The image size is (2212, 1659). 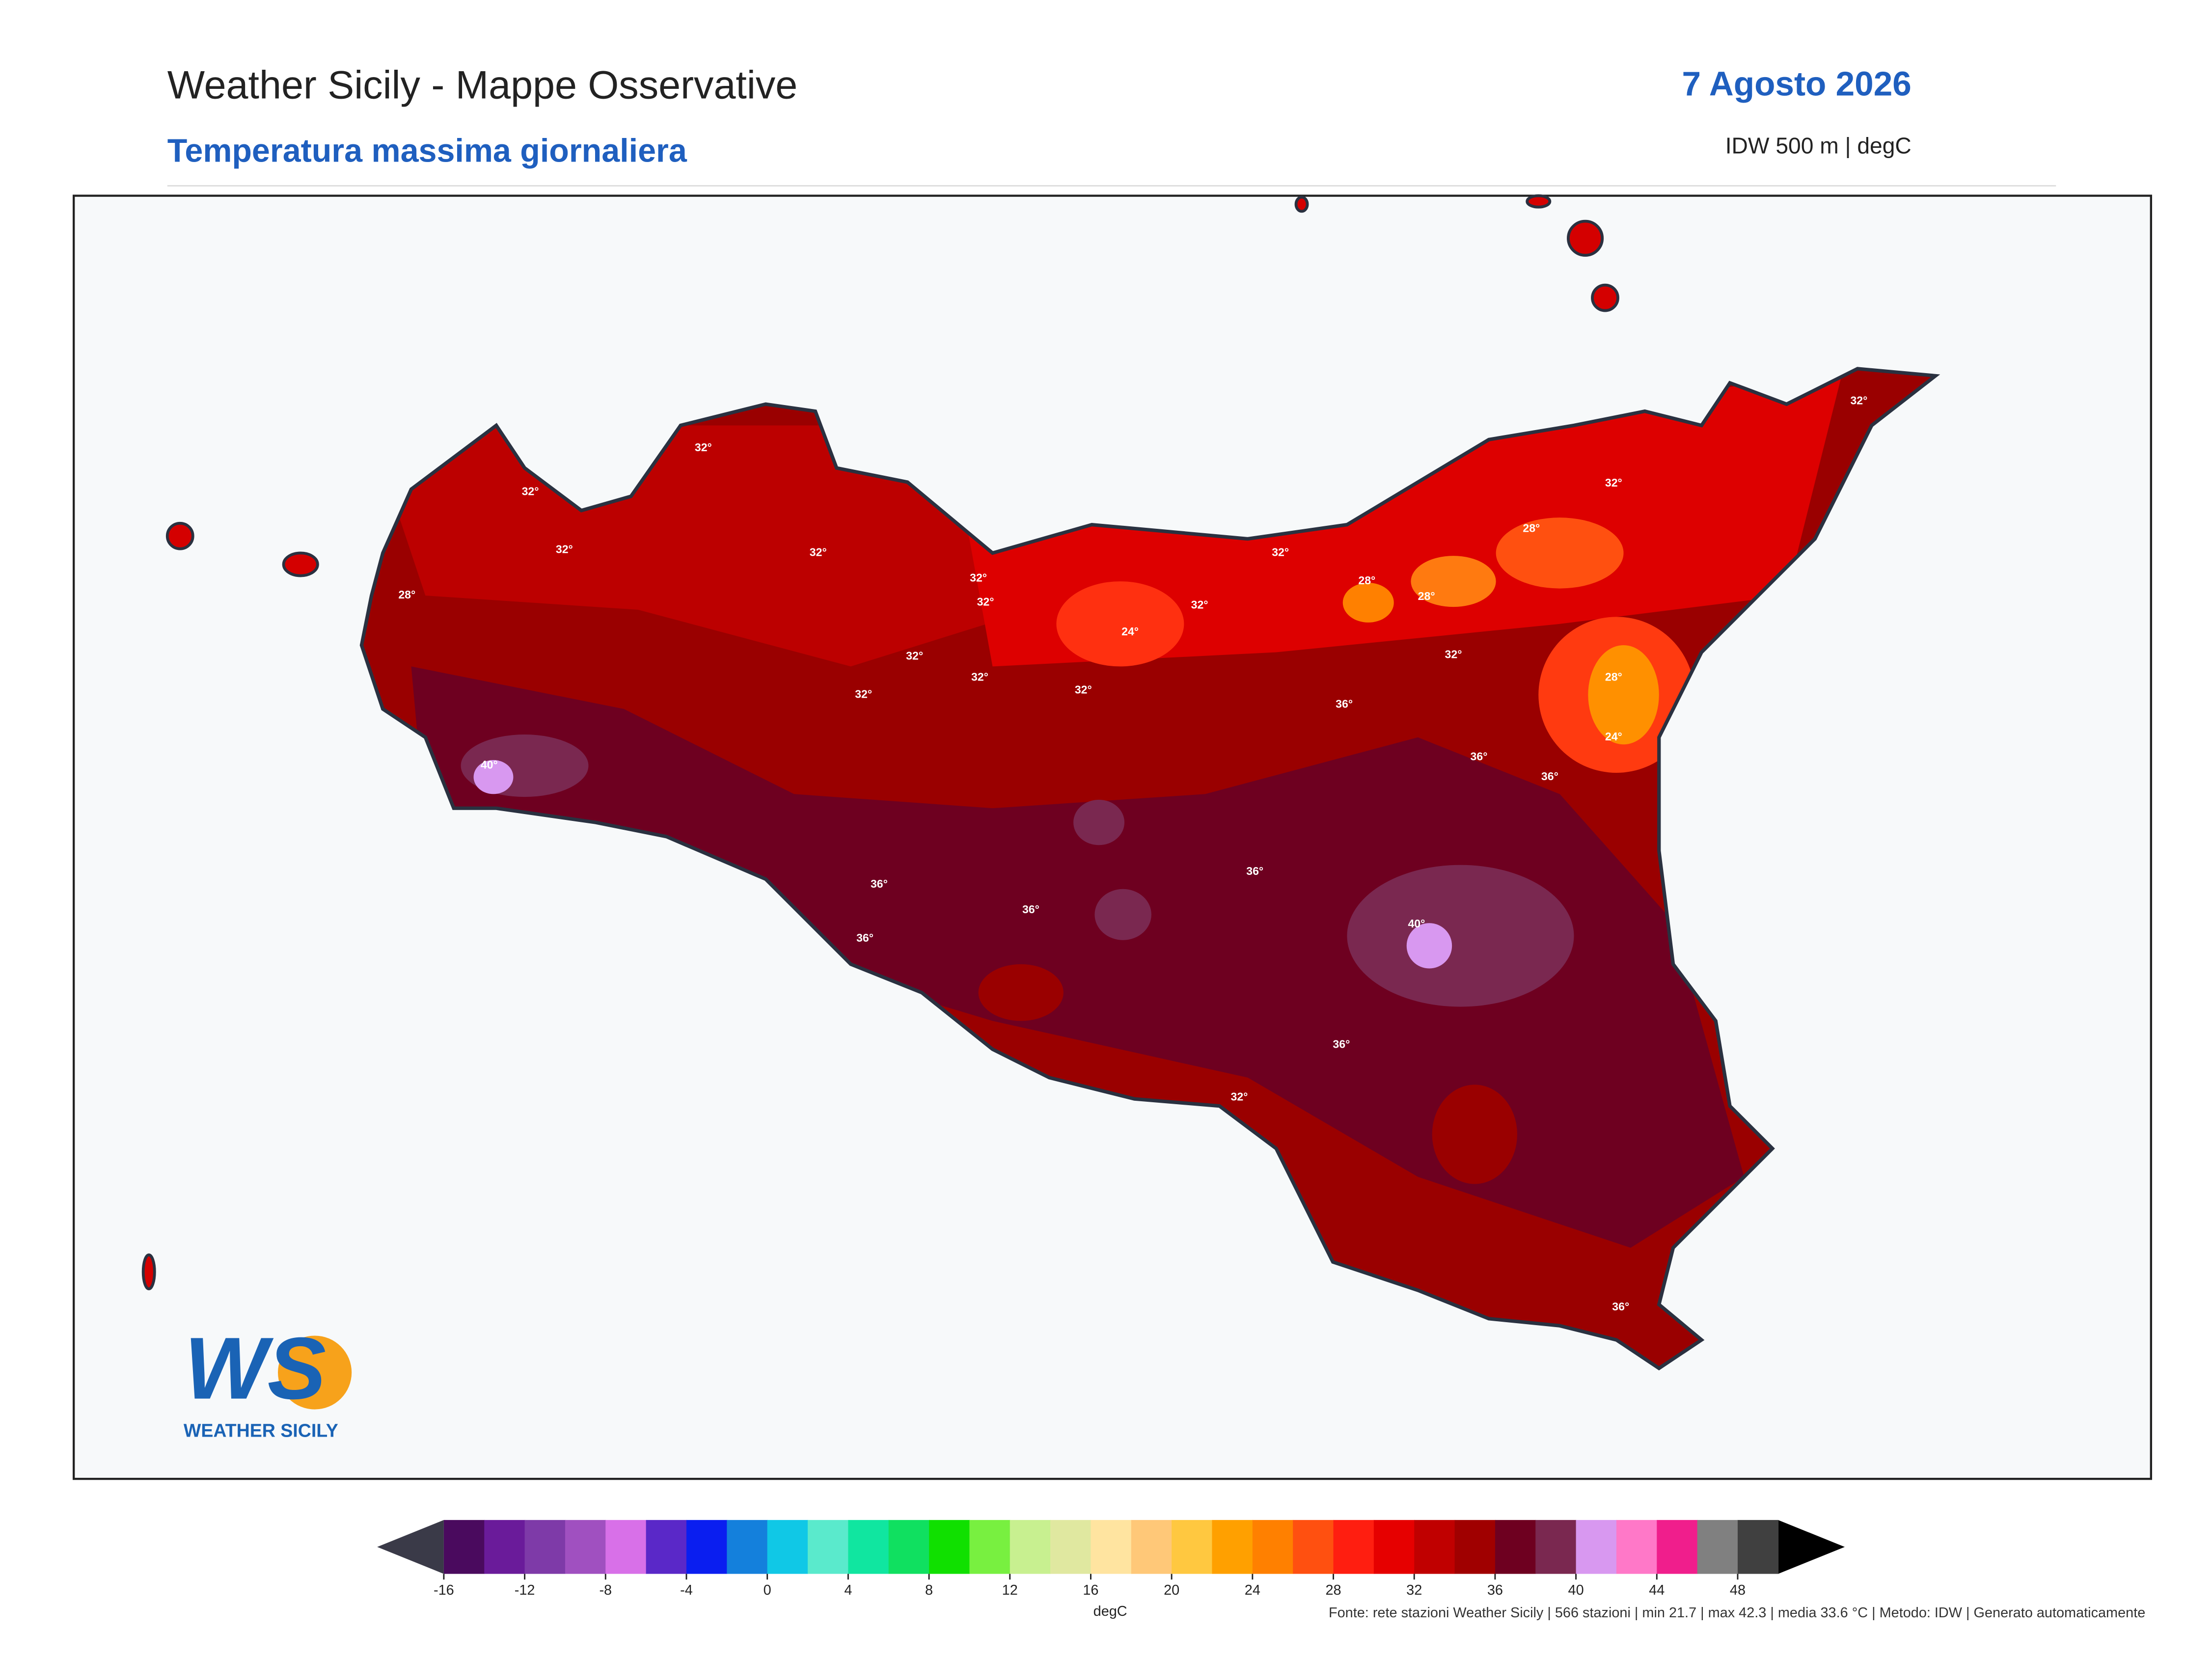 What do you see at coordinates (1738, 1590) in the screenshot?
I see `colorbar-tick-label: 48` at bounding box center [1738, 1590].